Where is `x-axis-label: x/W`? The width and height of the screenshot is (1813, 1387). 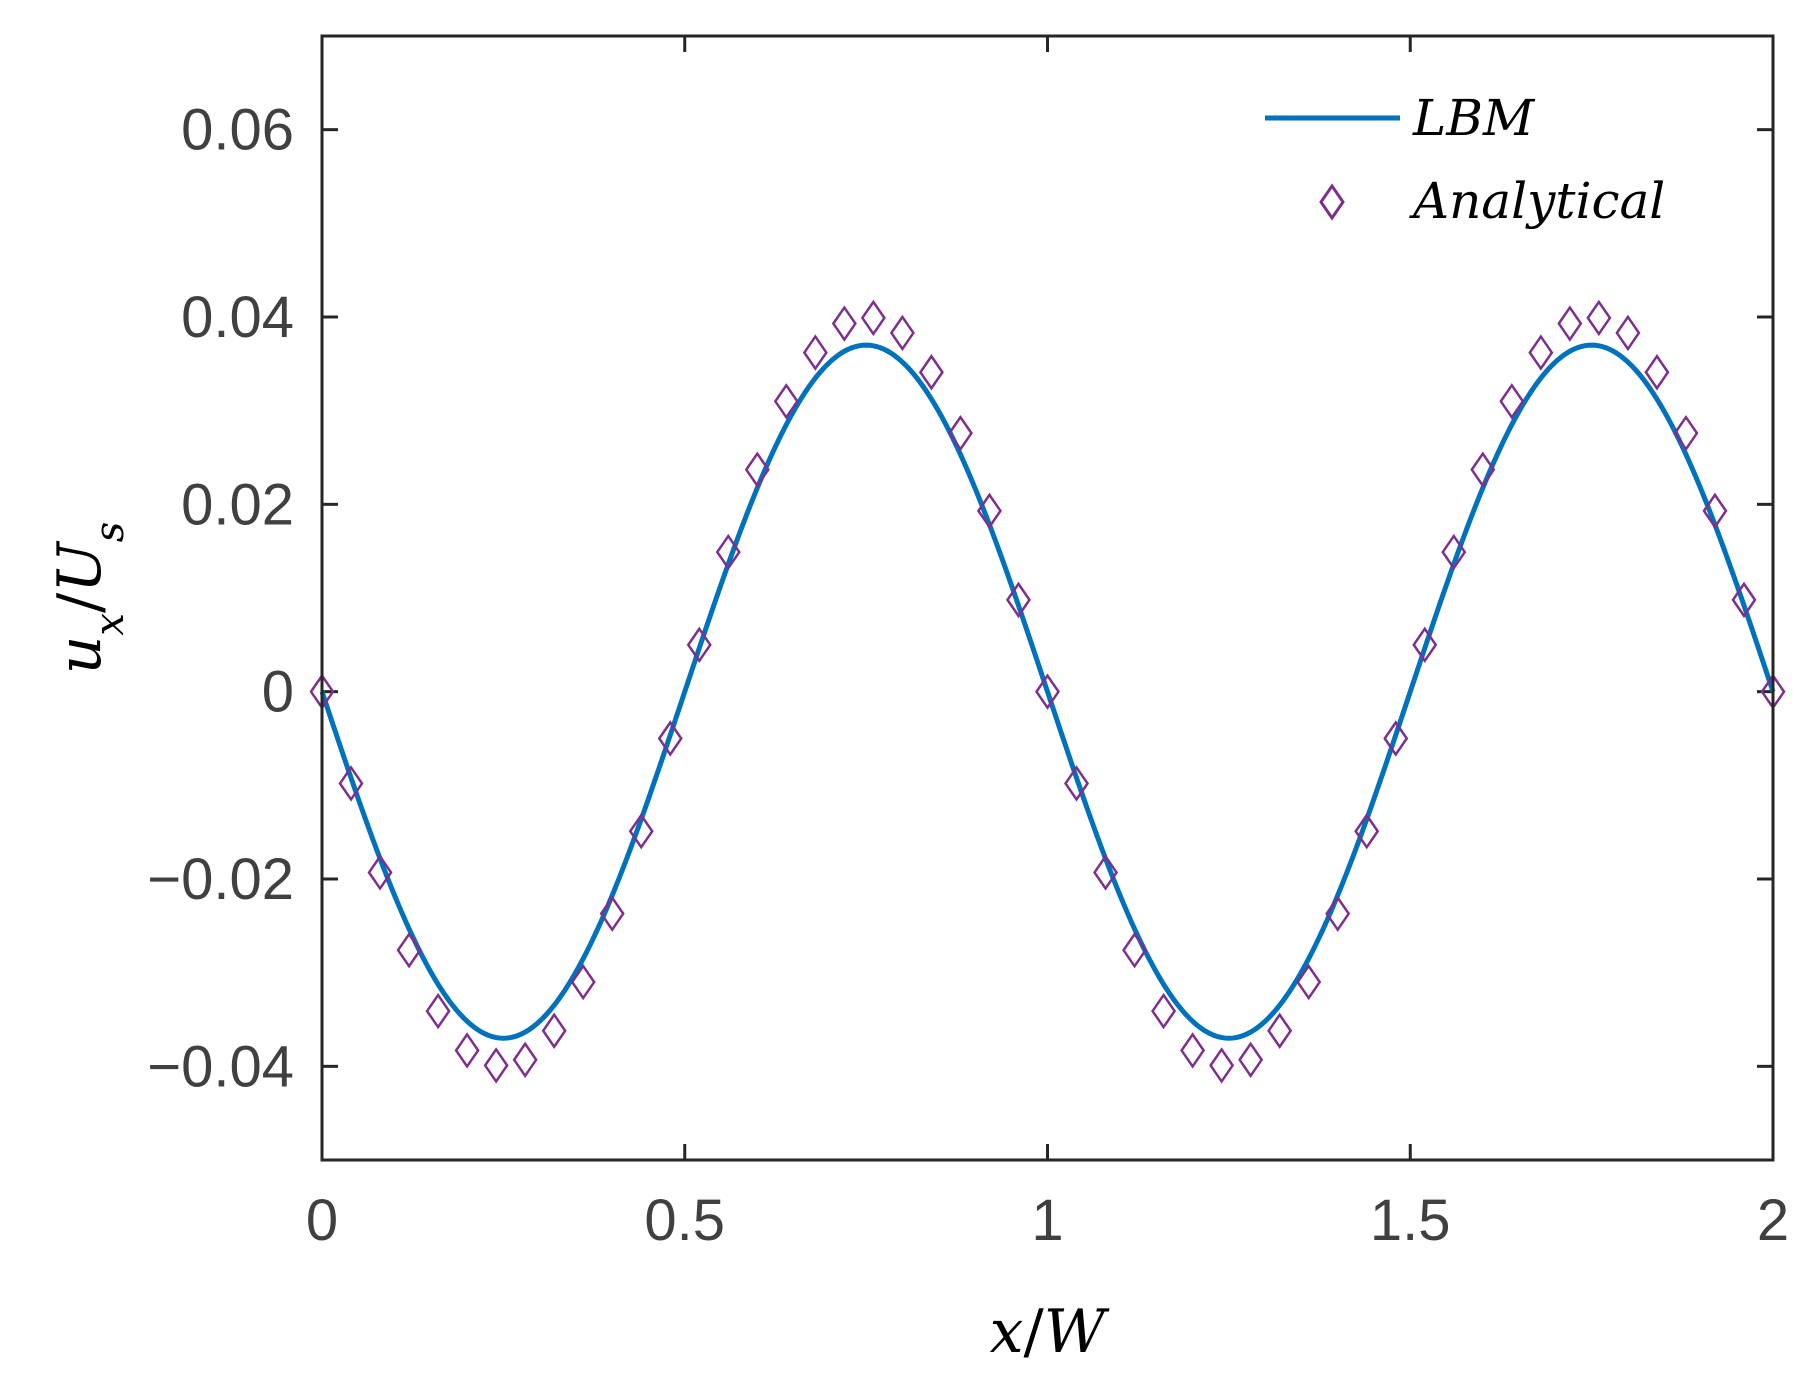
x-axis-label: x/W is located at coordinates (1050, 1332).